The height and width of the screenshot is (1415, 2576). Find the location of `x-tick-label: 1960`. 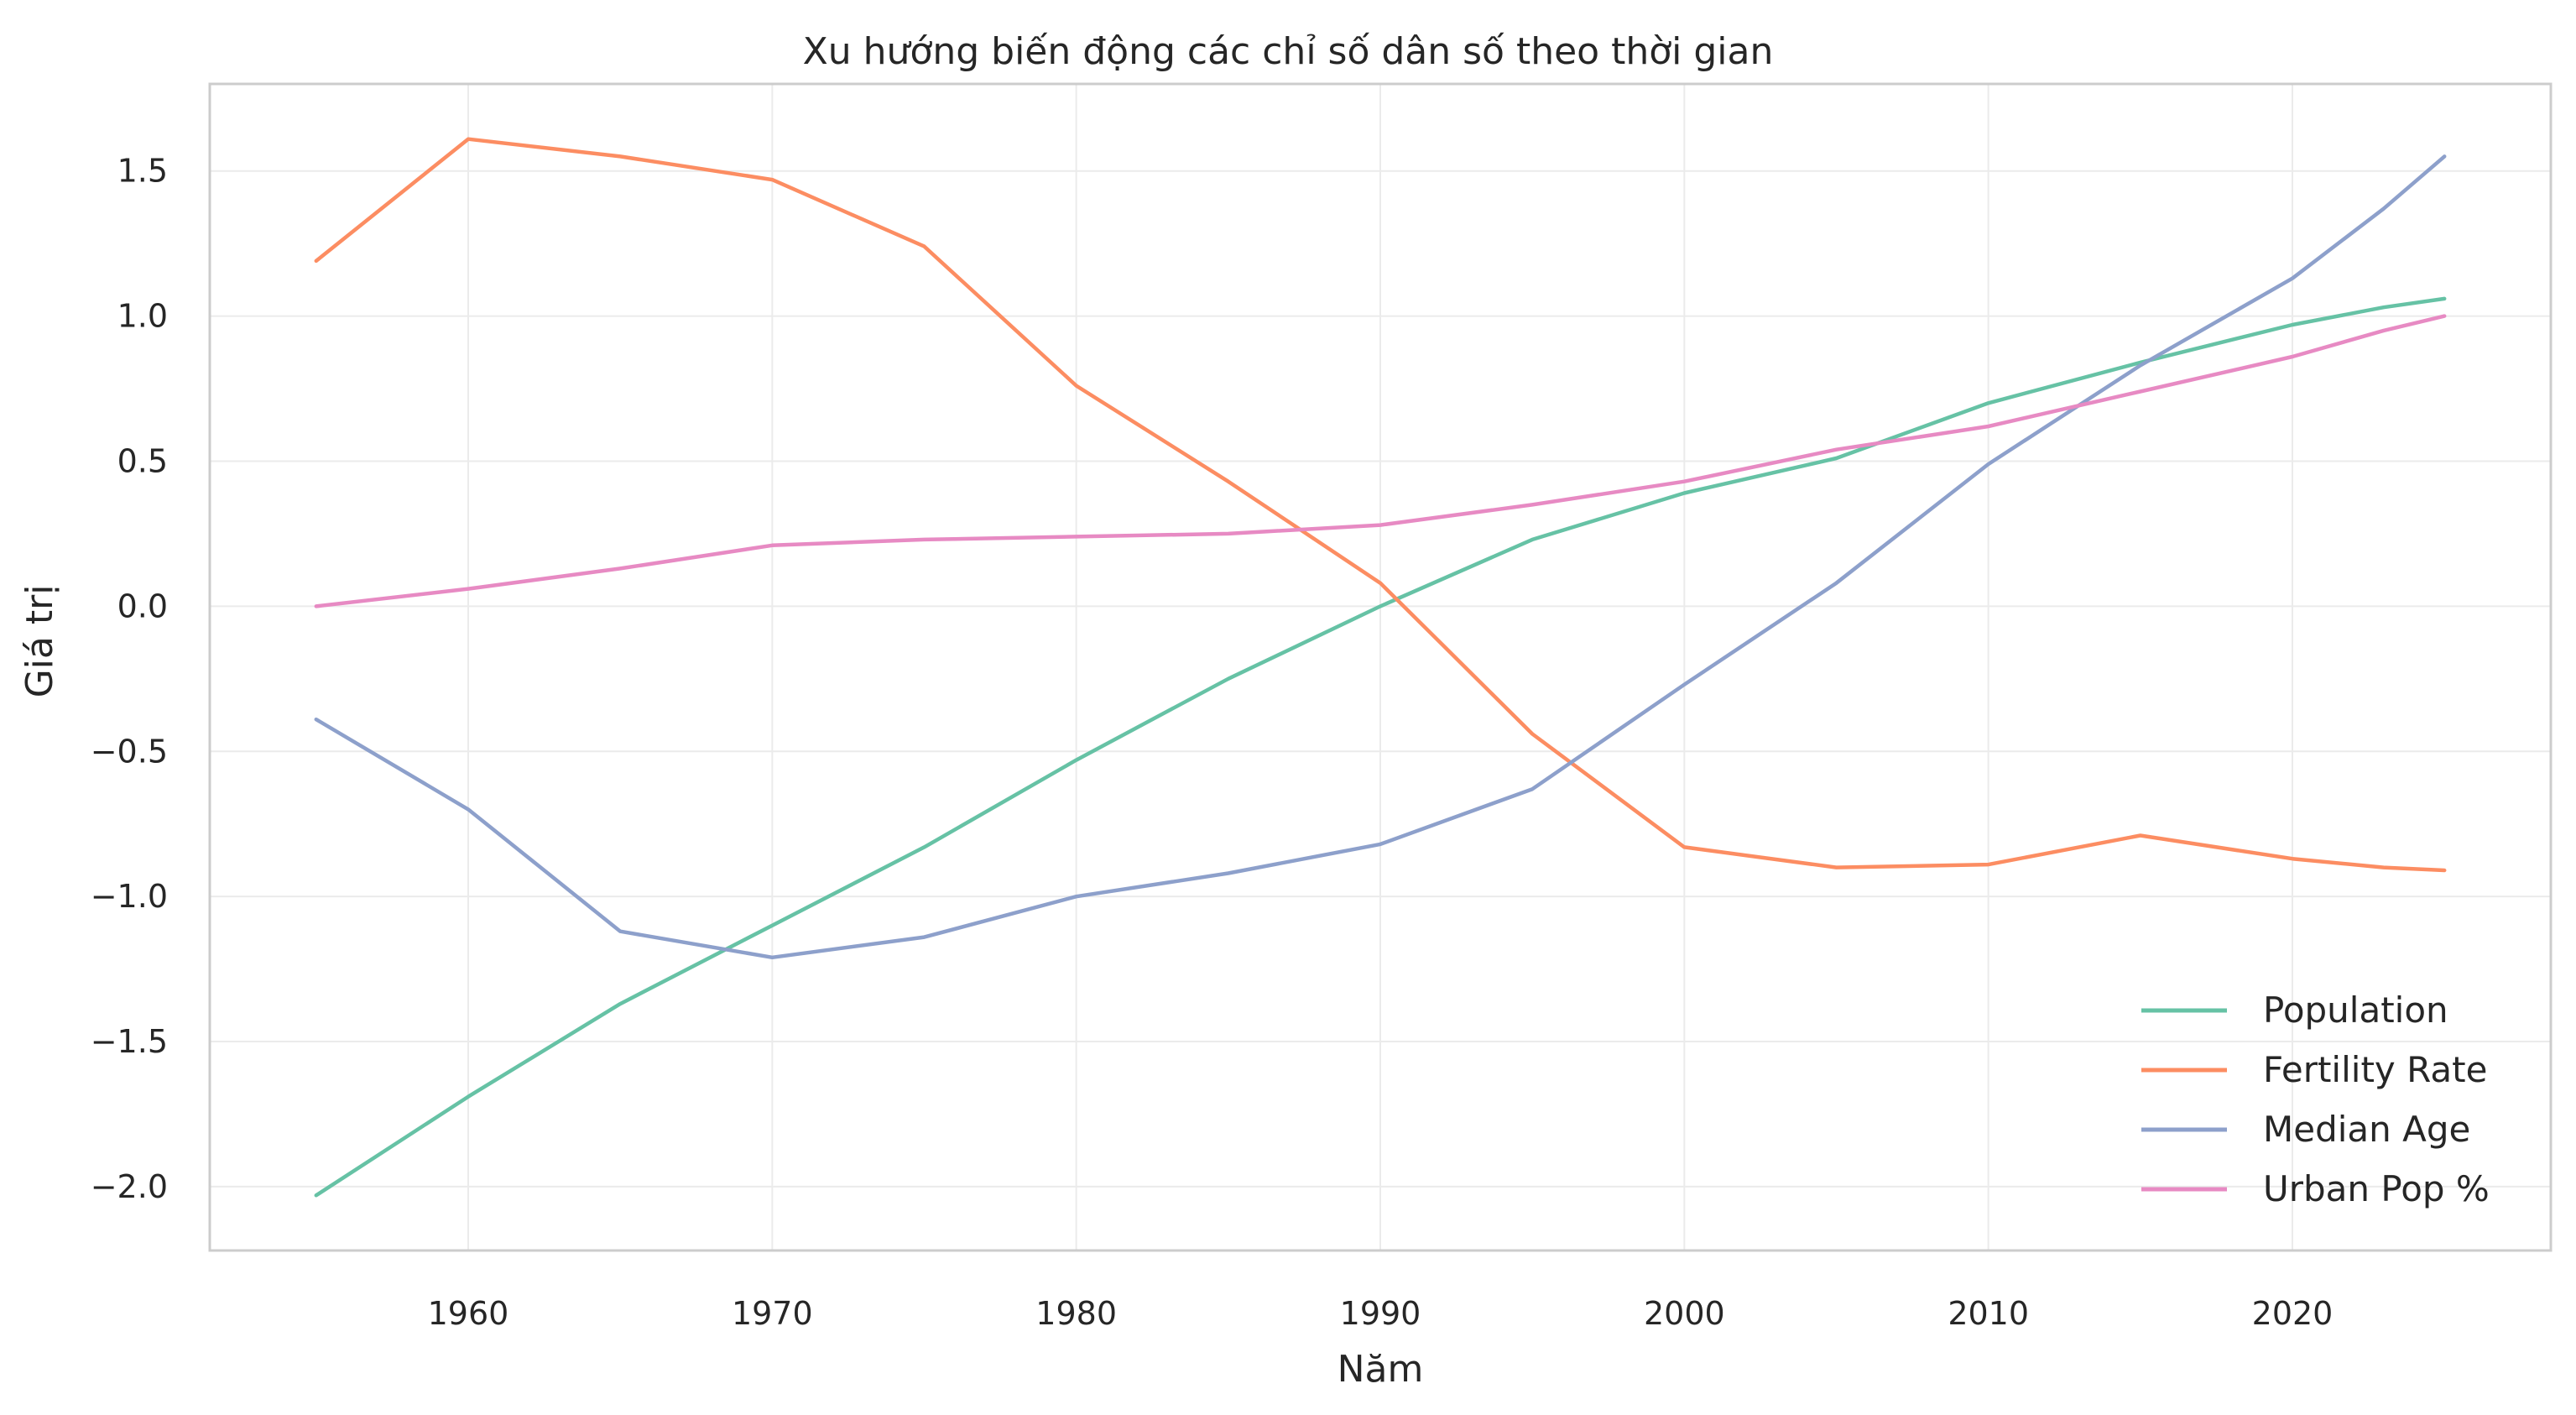

x-tick-label: 1960 is located at coordinates (468, 1313).